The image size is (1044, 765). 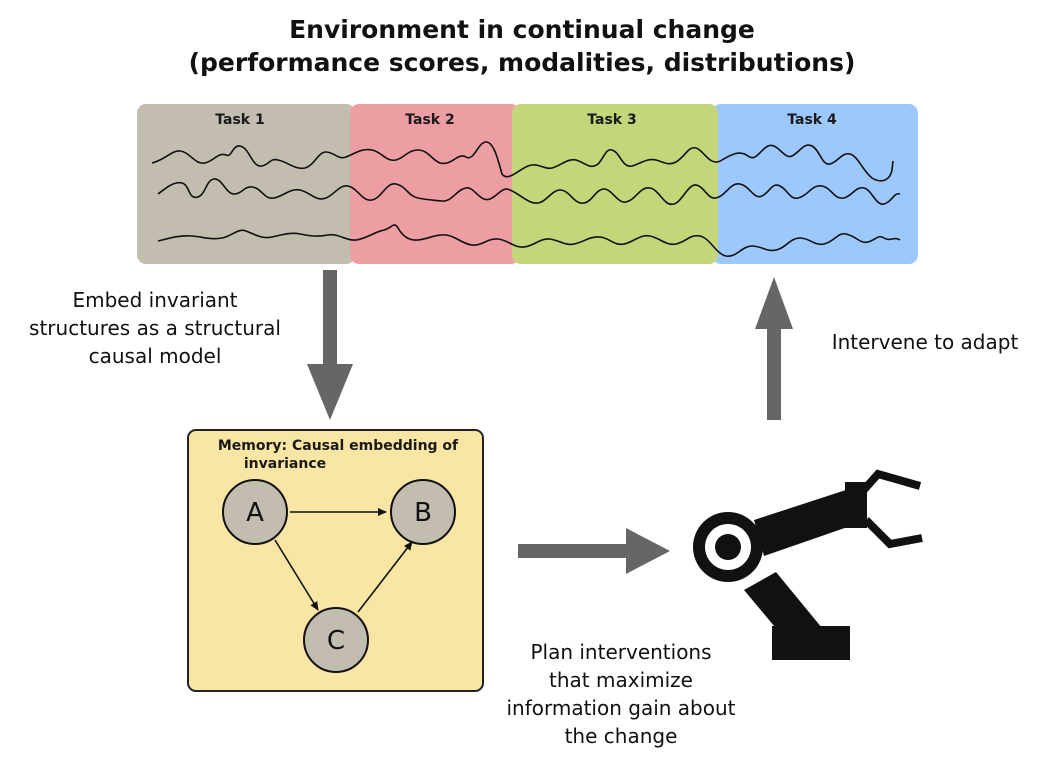 I want to click on edge-c-to-b, so click(x=385, y=577).